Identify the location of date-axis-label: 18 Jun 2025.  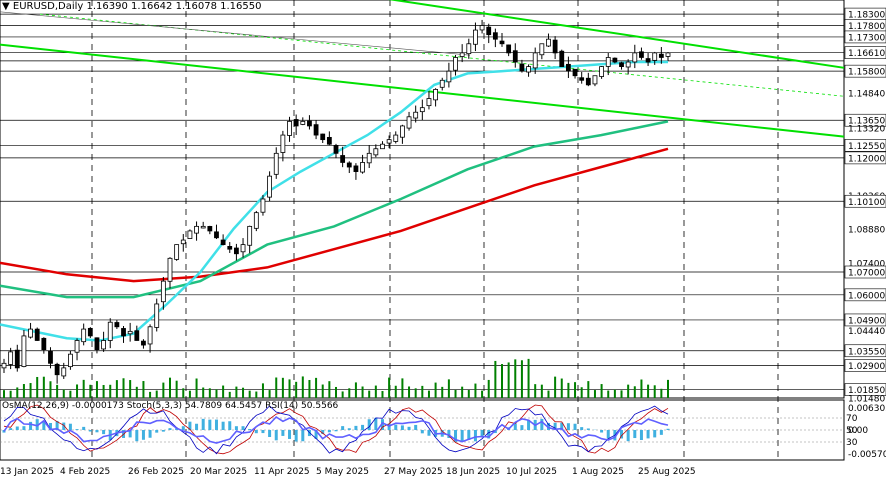
(473, 472).